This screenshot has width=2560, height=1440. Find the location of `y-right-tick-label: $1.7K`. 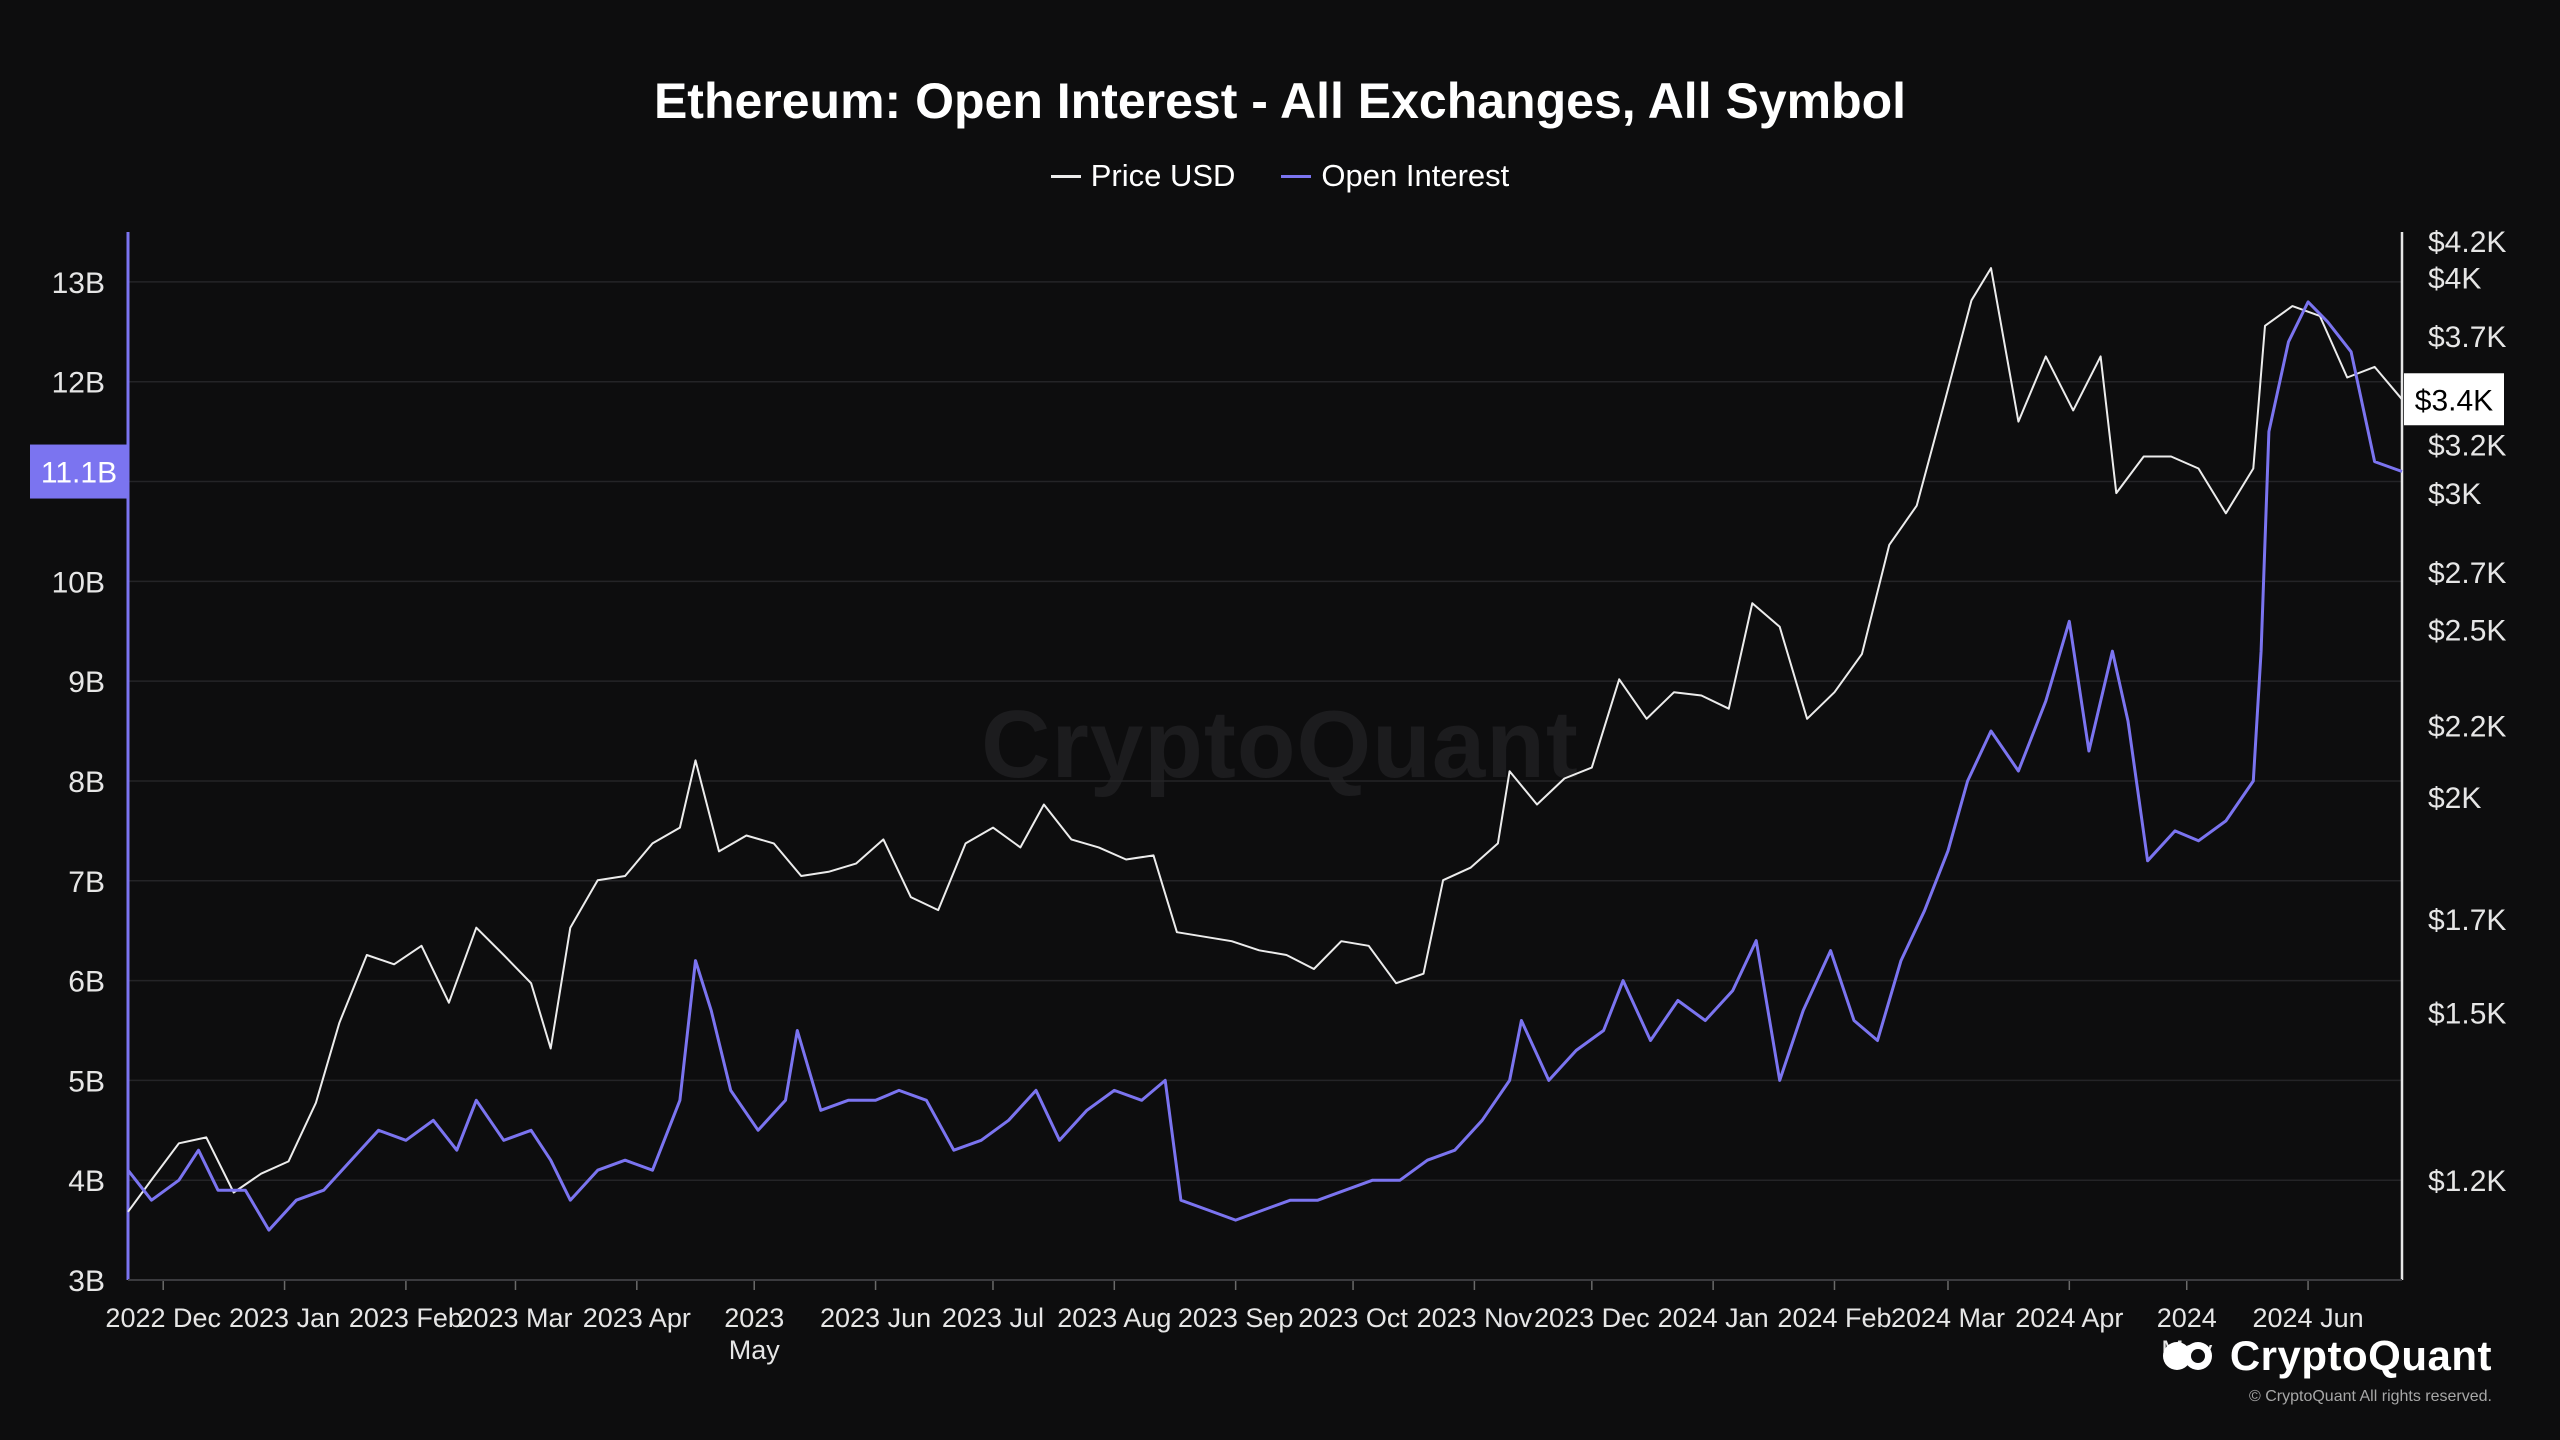

y-right-tick-label: $1.7K is located at coordinates (2467, 920).